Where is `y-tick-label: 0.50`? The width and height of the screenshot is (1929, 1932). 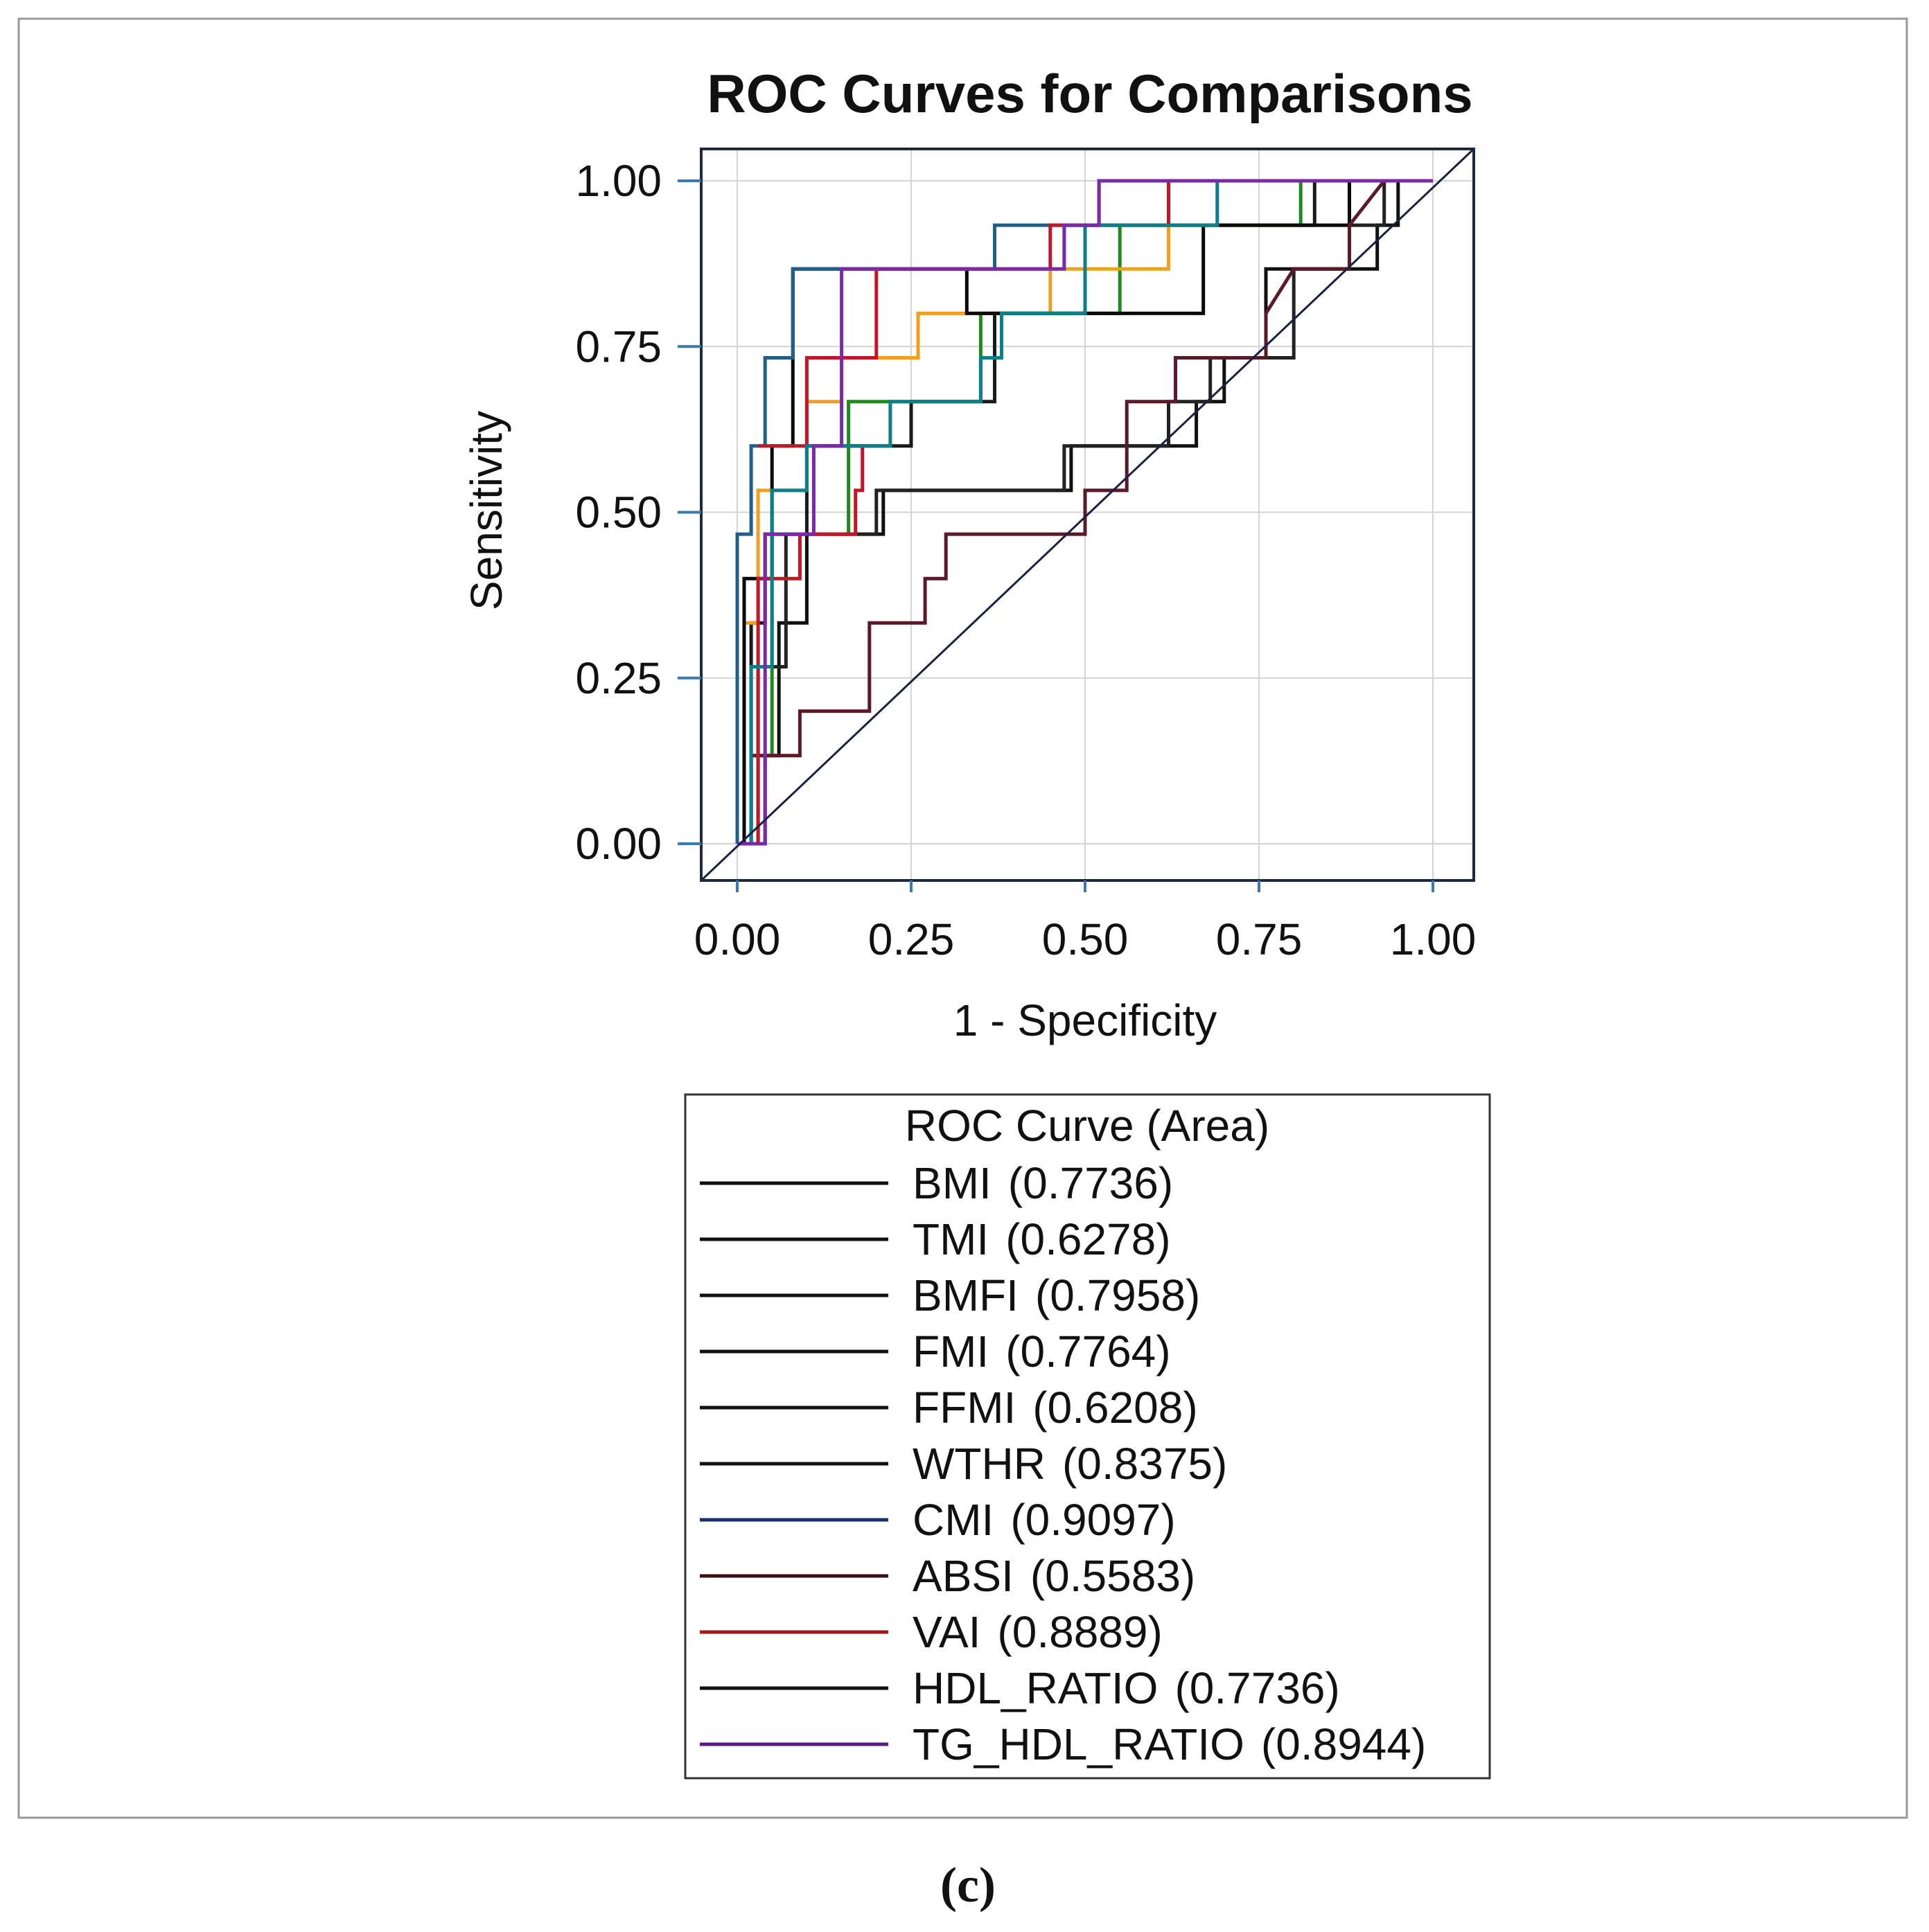
y-tick-label: 0.50 is located at coordinates (618, 513).